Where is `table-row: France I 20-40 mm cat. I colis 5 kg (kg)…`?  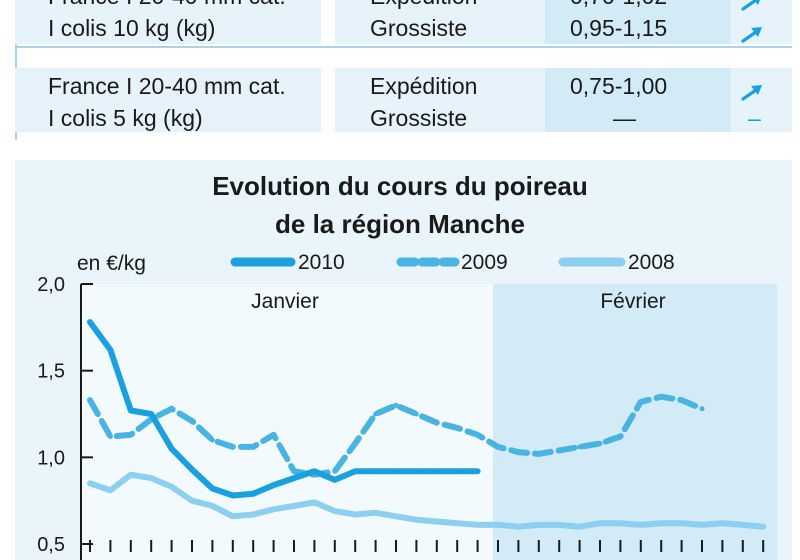
table-row: France I 20-40 mm cat. I colis 5 kg (kg)… is located at coordinates (403, 100).